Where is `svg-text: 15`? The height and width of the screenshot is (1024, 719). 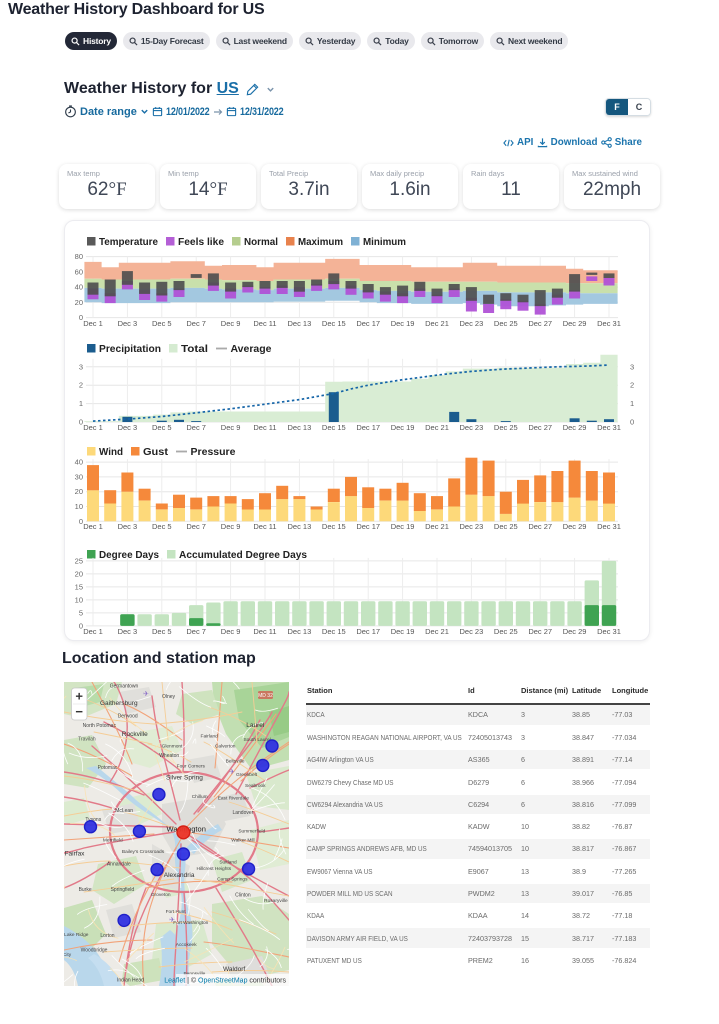
svg-text: 15 is located at coordinates (79, 586).